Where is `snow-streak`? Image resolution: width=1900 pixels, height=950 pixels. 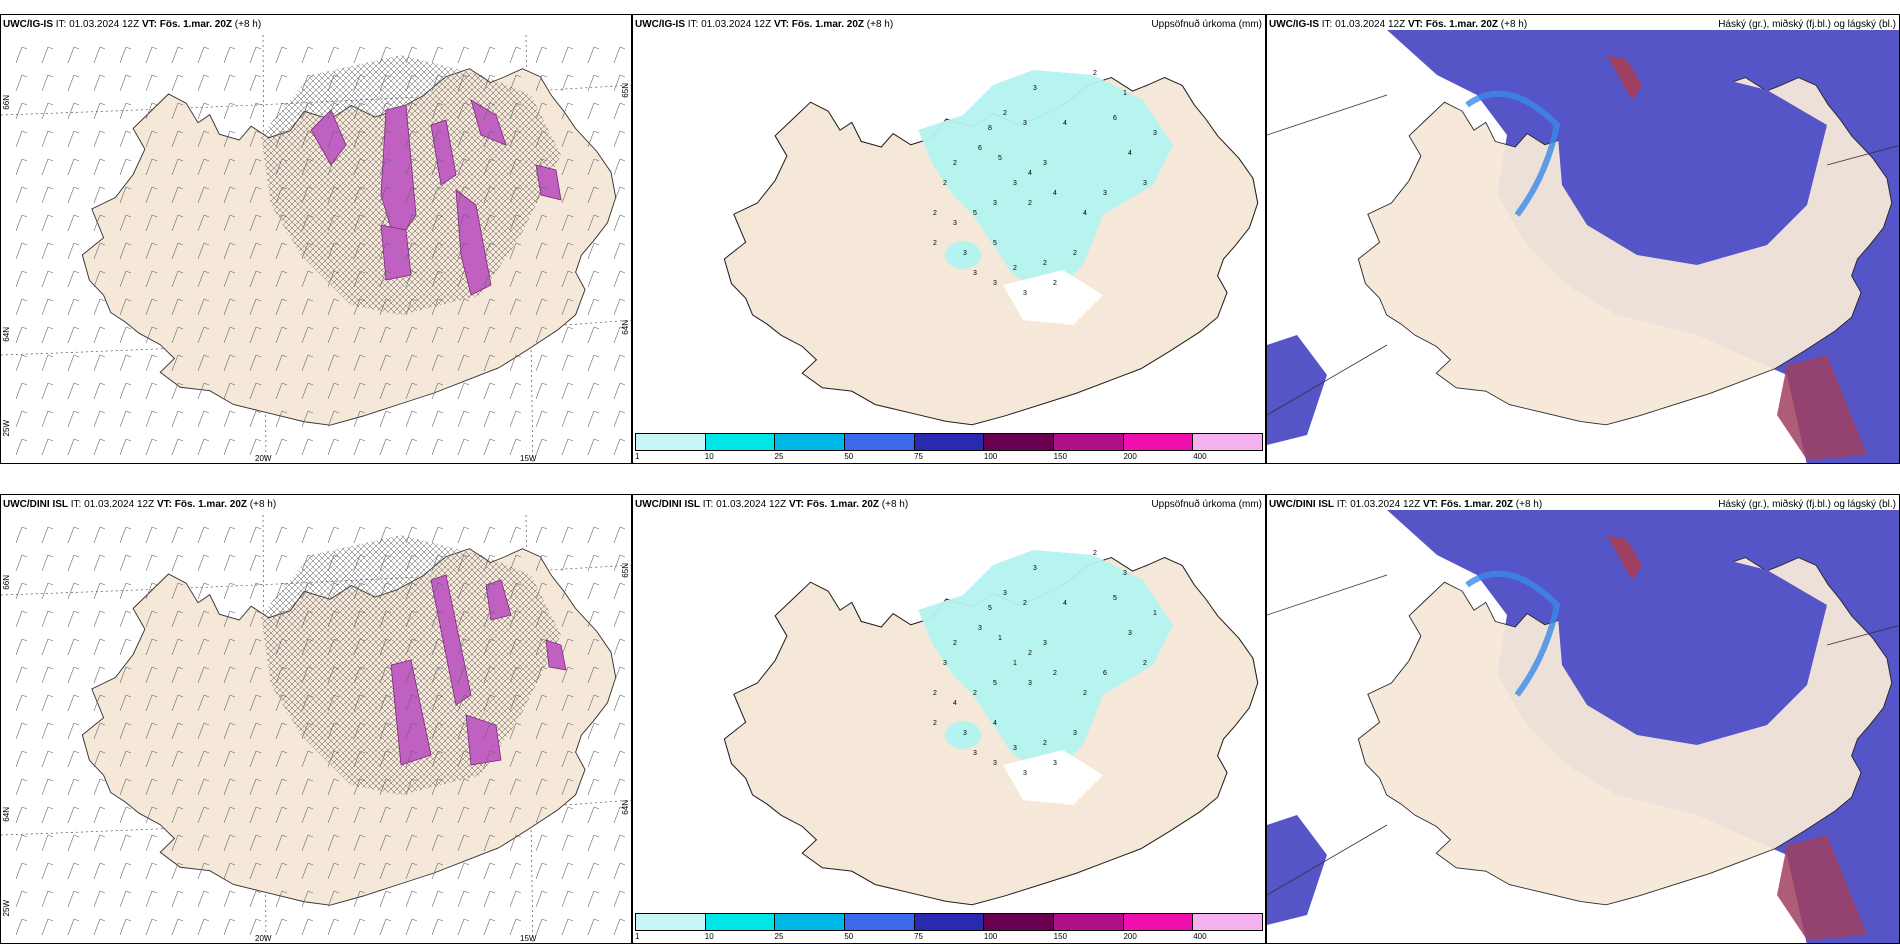 snow-streak is located at coordinates (328, 137).